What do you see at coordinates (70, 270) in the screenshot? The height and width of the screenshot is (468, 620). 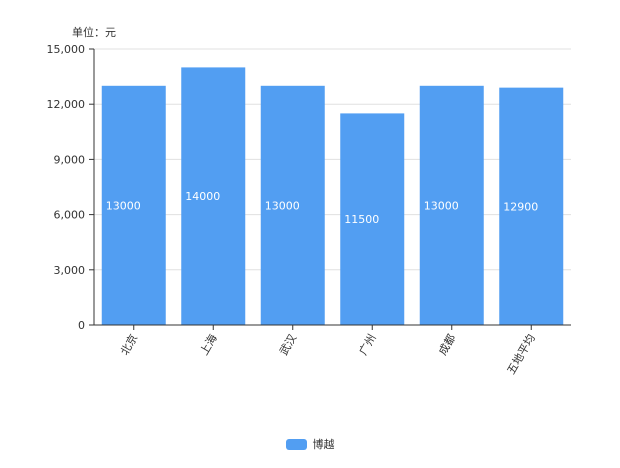 I see `y-tick-label: 3,000` at bounding box center [70, 270].